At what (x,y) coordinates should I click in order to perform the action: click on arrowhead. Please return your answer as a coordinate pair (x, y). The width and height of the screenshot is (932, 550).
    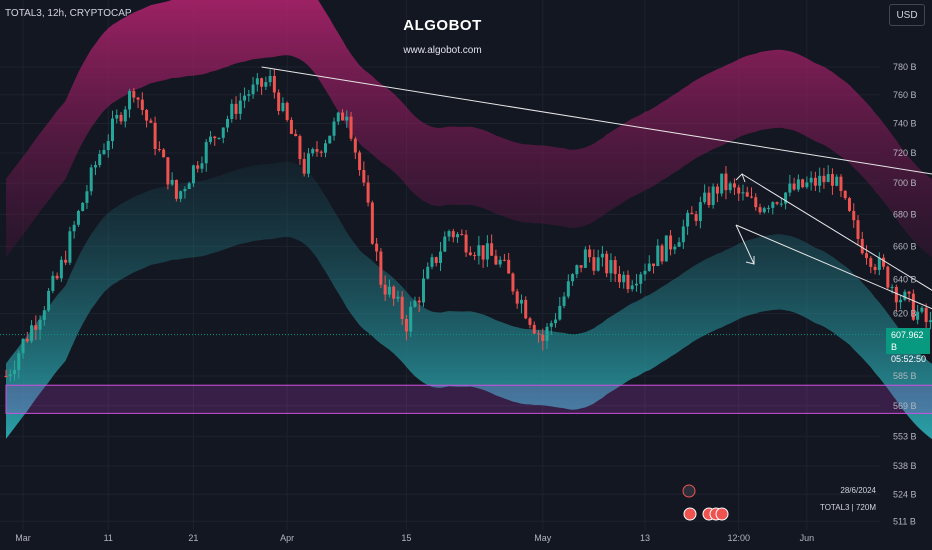
    Looking at the image, I should click on (750, 260).